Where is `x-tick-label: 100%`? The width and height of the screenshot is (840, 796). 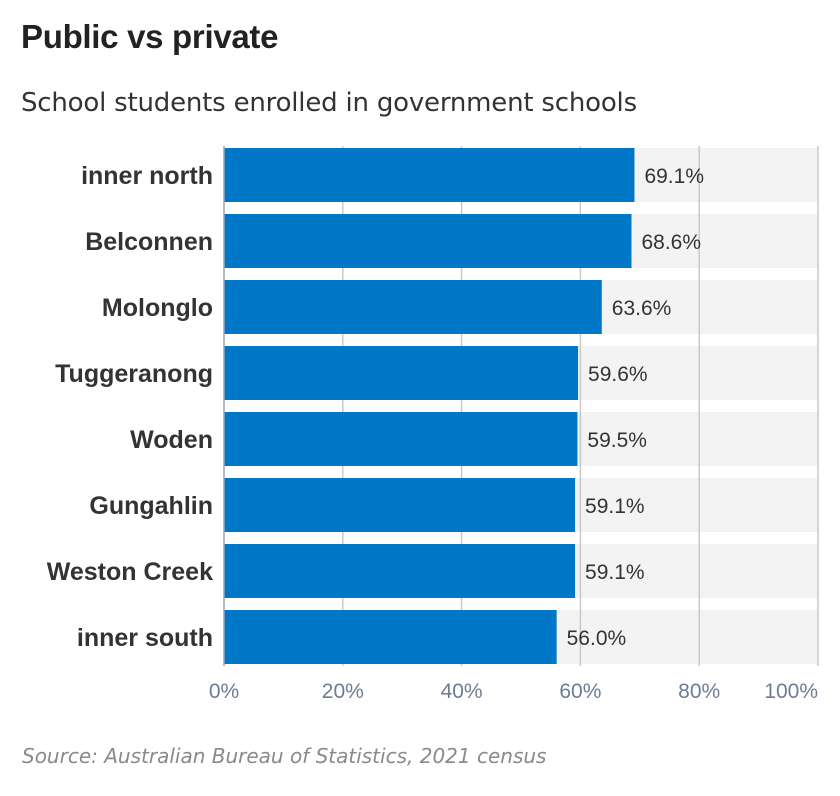 x-tick-label: 100% is located at coordinates (791, 691).